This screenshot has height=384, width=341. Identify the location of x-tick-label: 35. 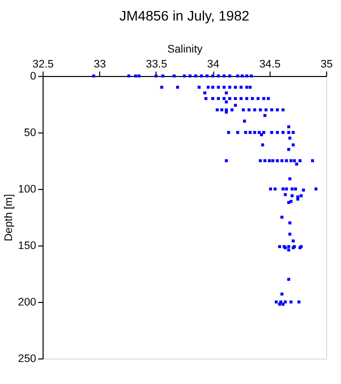
(326, 64).